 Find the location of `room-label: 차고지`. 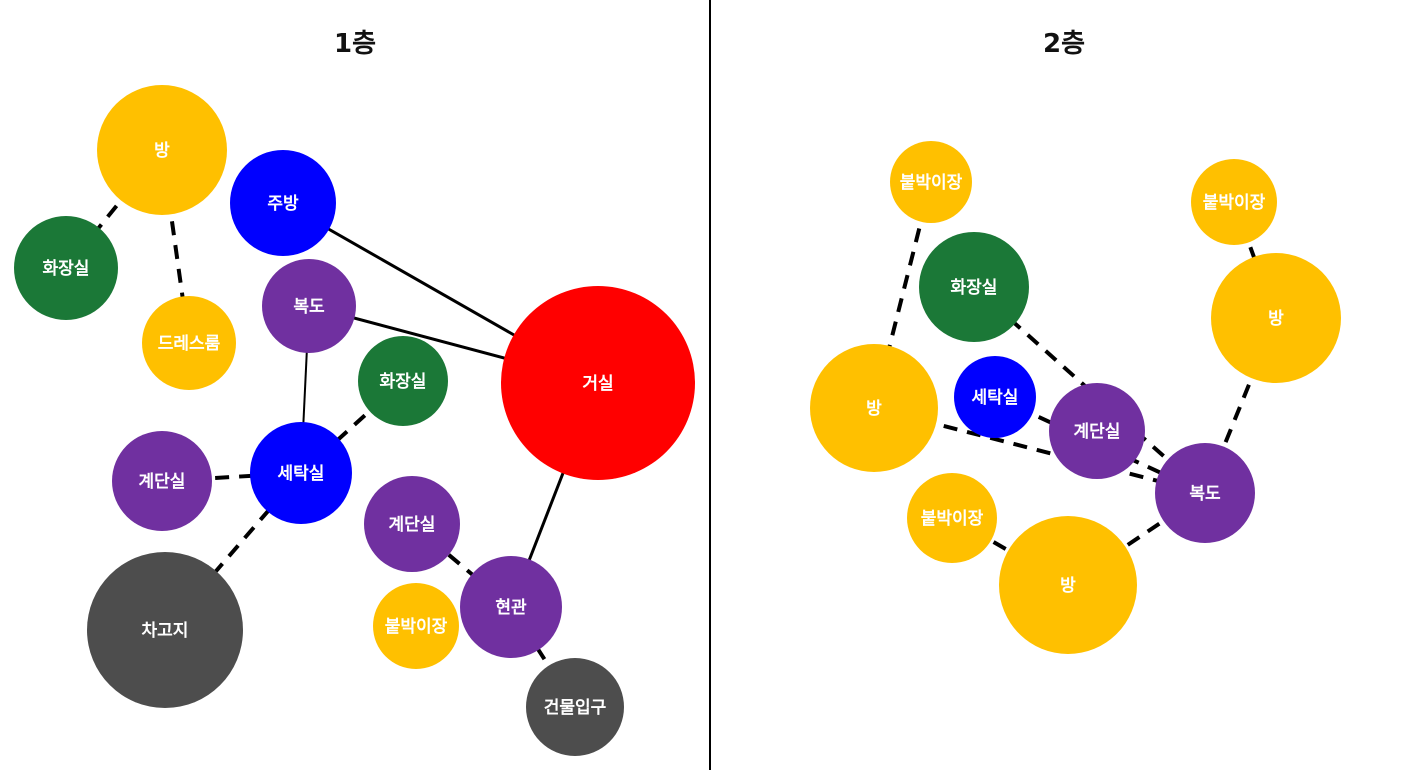

room-label: 차고지 is located at coordinates (165, 631).